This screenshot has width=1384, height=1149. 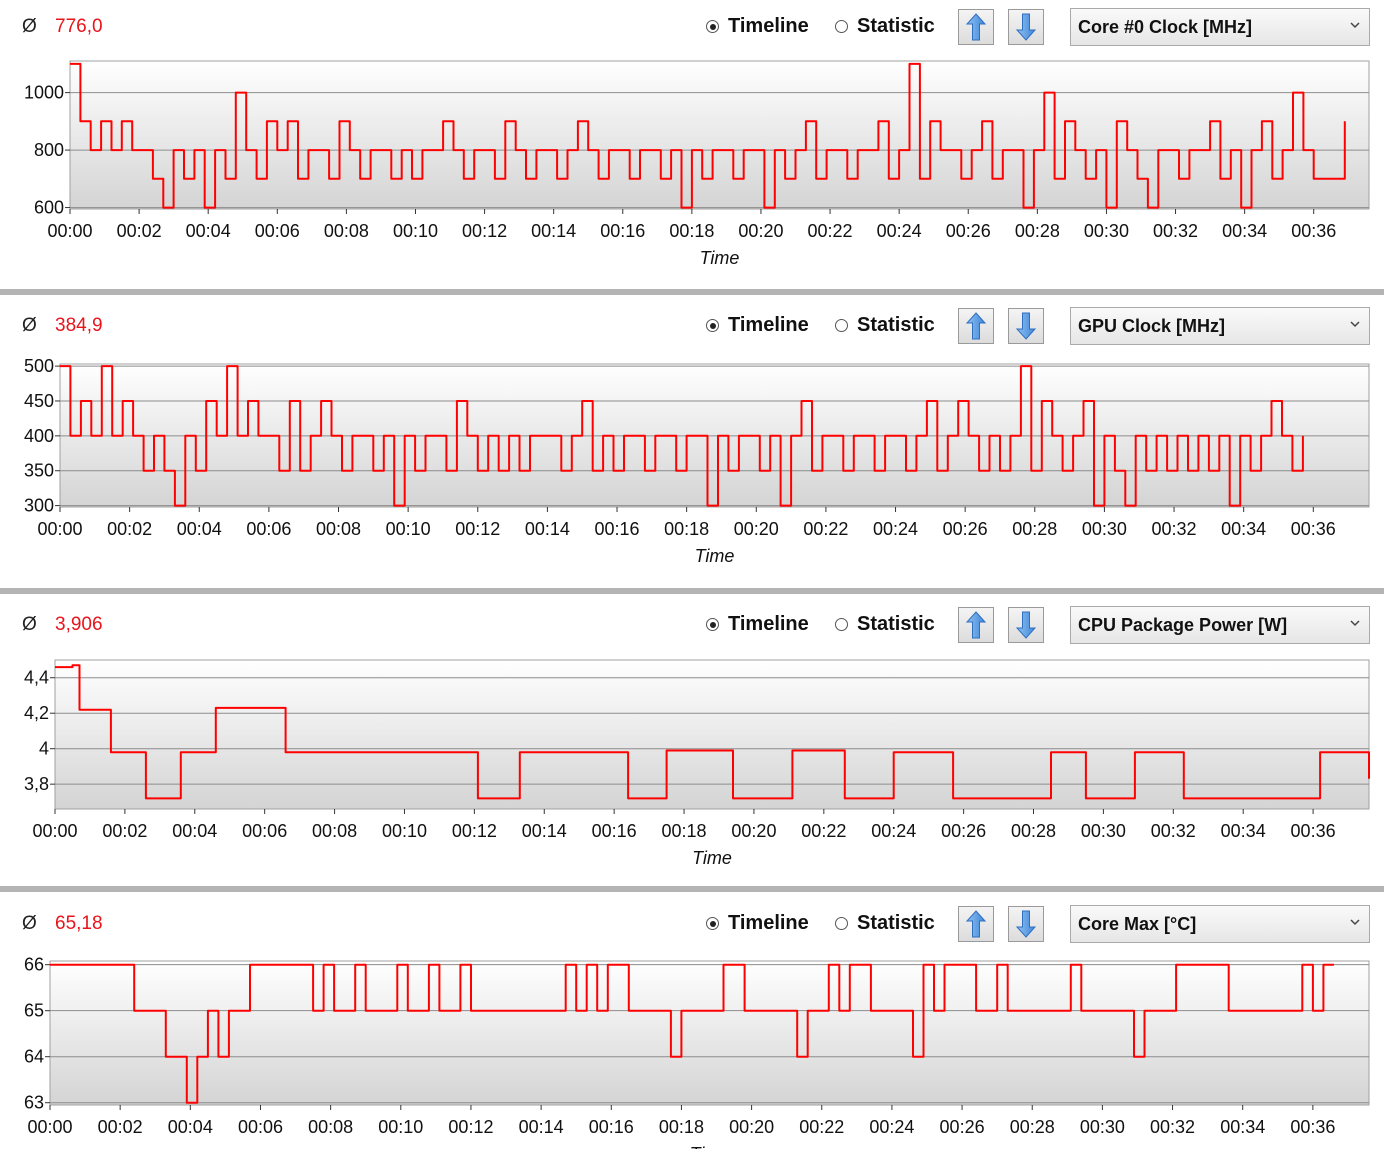 What do you see at coordinates (1220, 924) in the screenshot?
I see `sensor-select: Core Max [°C]` at bounding box center [1220, 924].